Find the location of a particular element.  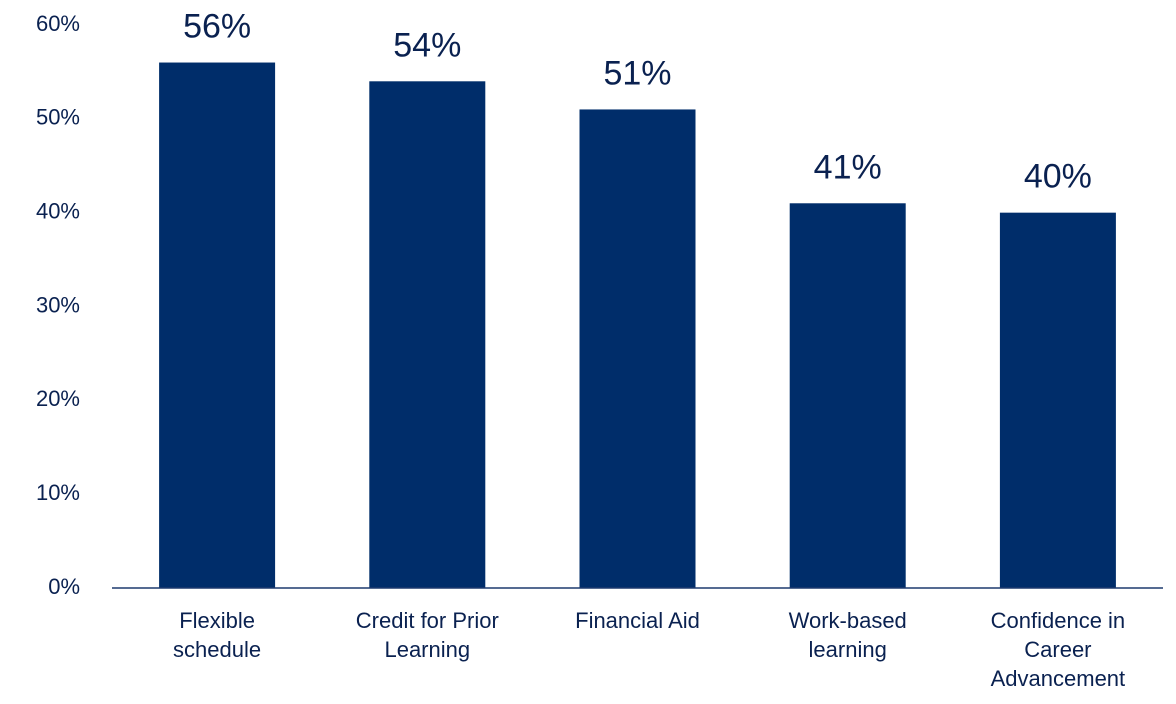

x-tick-label: Financial Aid is located at coordinates (637, 620).